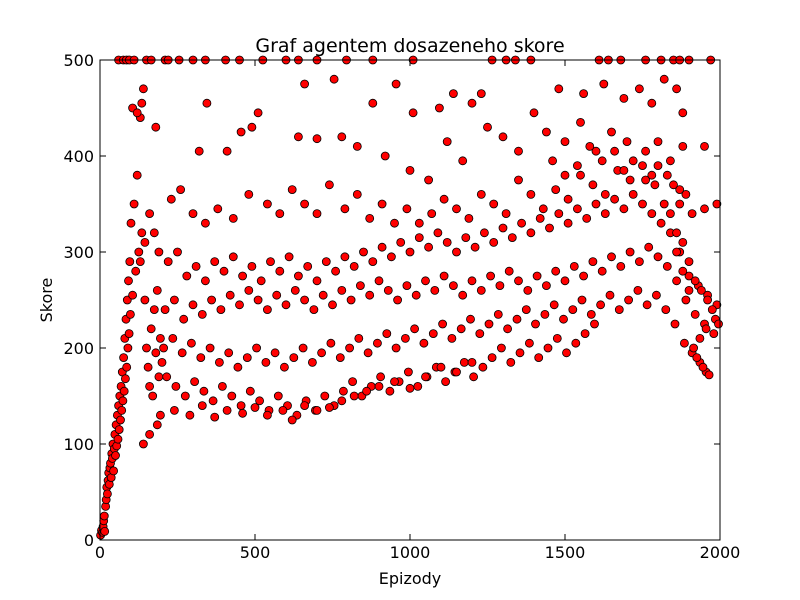 Image resolution: width=800 pixels, height=600 pixels. I want to click on y-tick-label: 200, so click(78, 348).